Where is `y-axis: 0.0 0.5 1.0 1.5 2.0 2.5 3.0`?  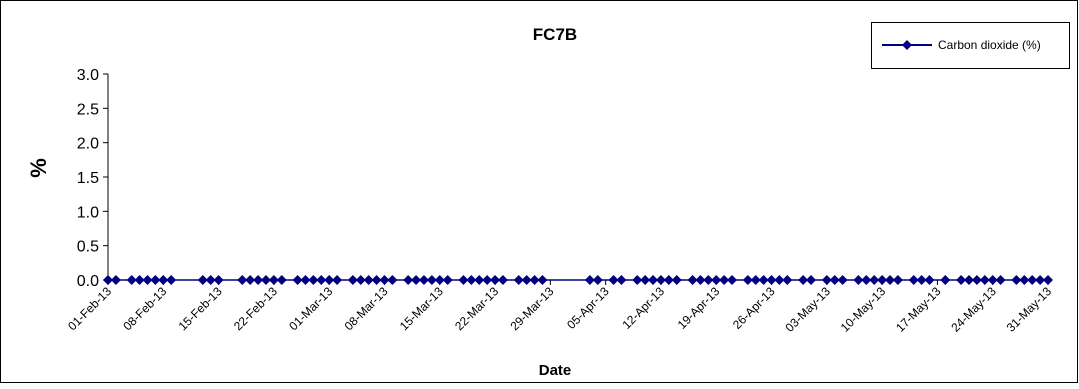 y-axis: 0.0 0.5 1.0 1.5 2.0 2.5 3.0 is located at coordinates (93, 178).